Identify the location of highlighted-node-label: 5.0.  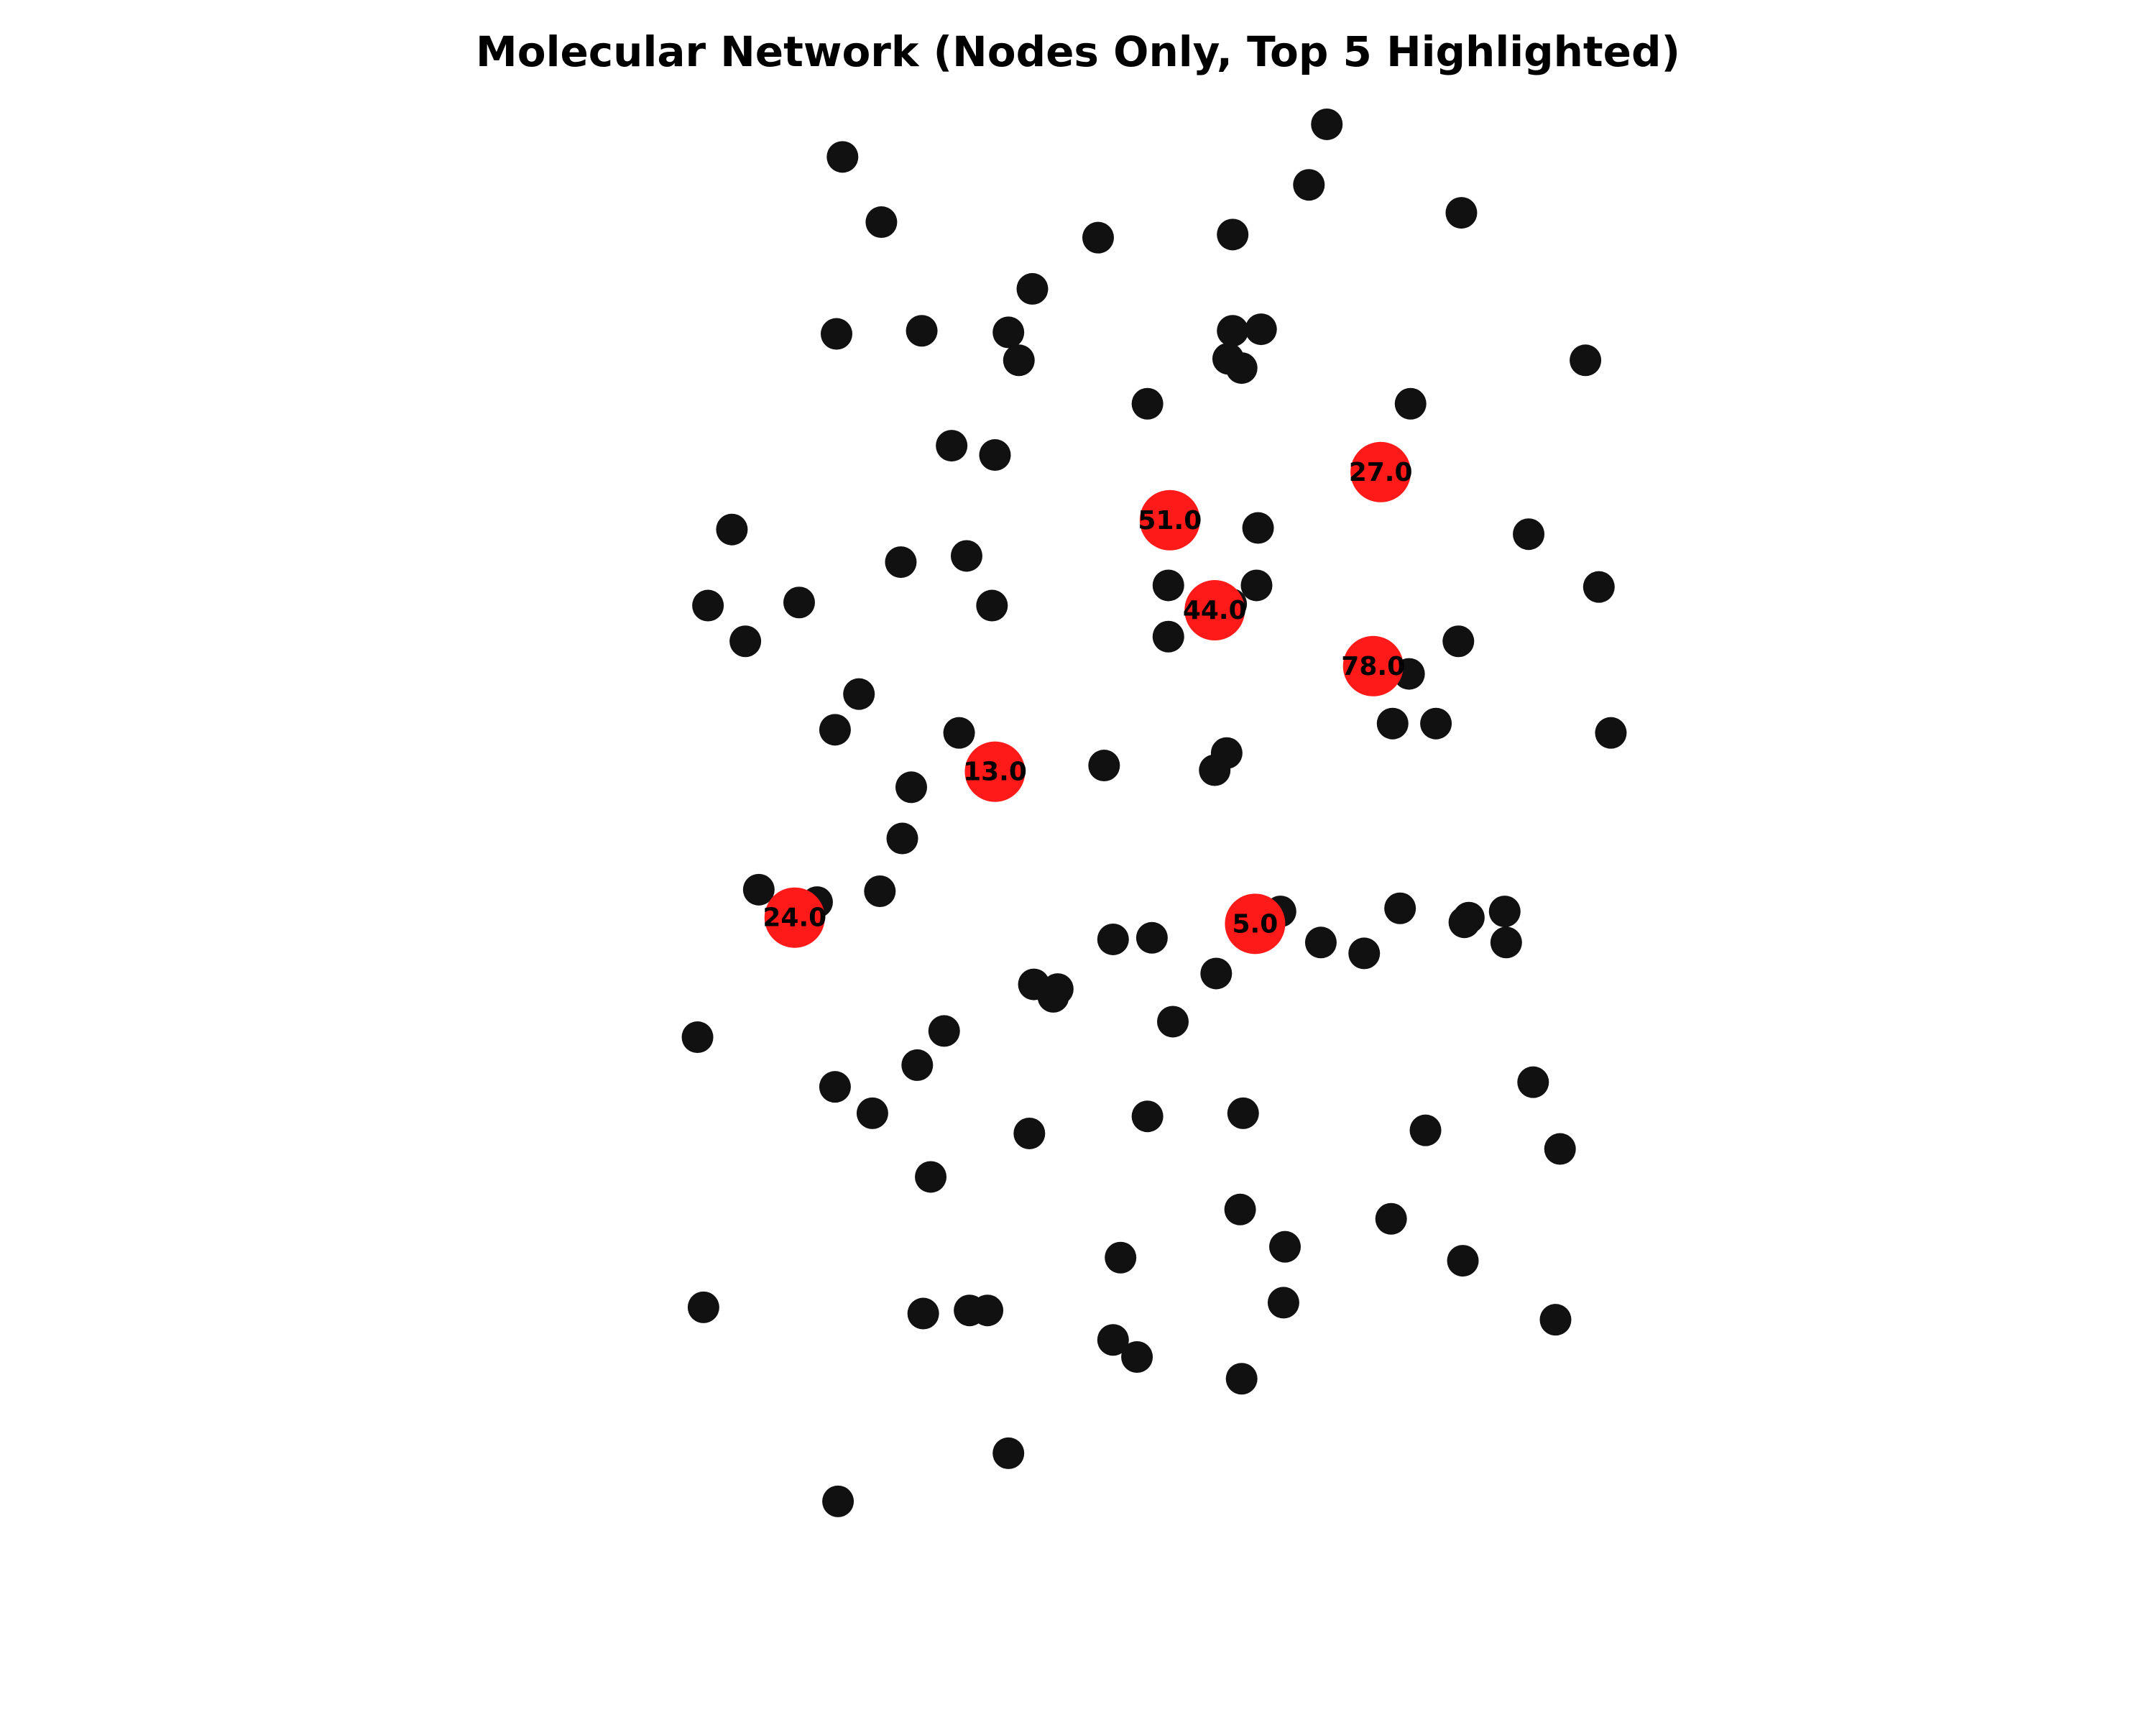
(1256, 924).